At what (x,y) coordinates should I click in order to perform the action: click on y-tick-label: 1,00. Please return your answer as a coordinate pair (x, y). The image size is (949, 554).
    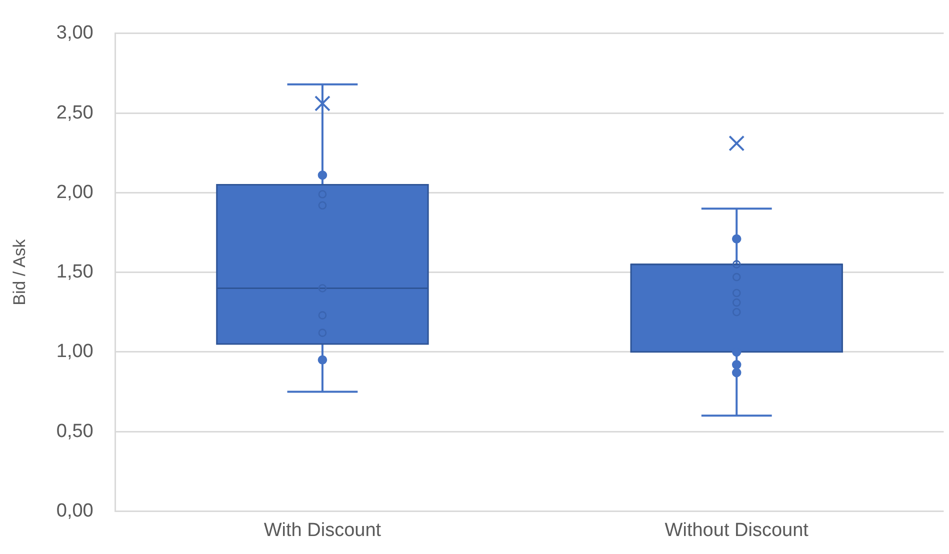
    Looking at the image, I should click on (75, 351).